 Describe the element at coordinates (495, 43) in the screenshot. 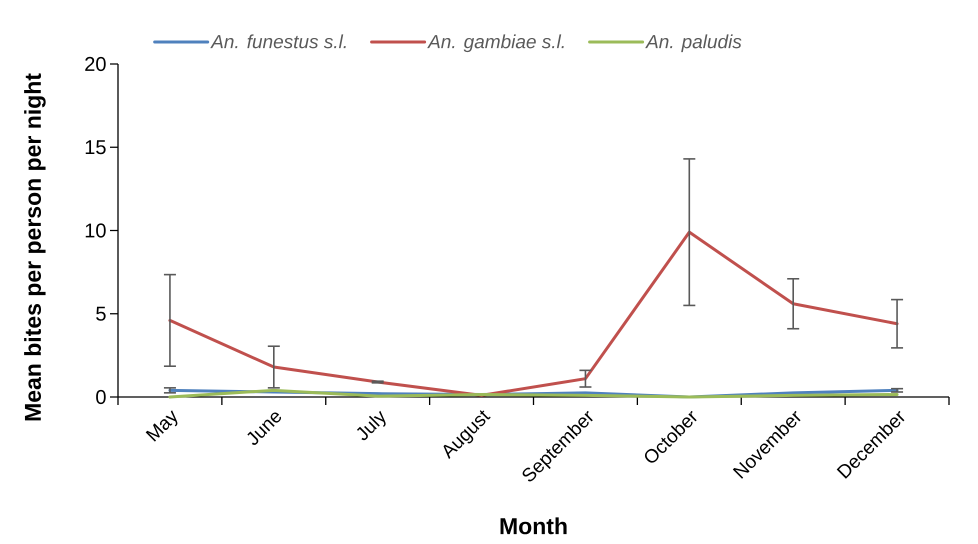

I see `legend-label: An. gambiae s.l.` at that location.